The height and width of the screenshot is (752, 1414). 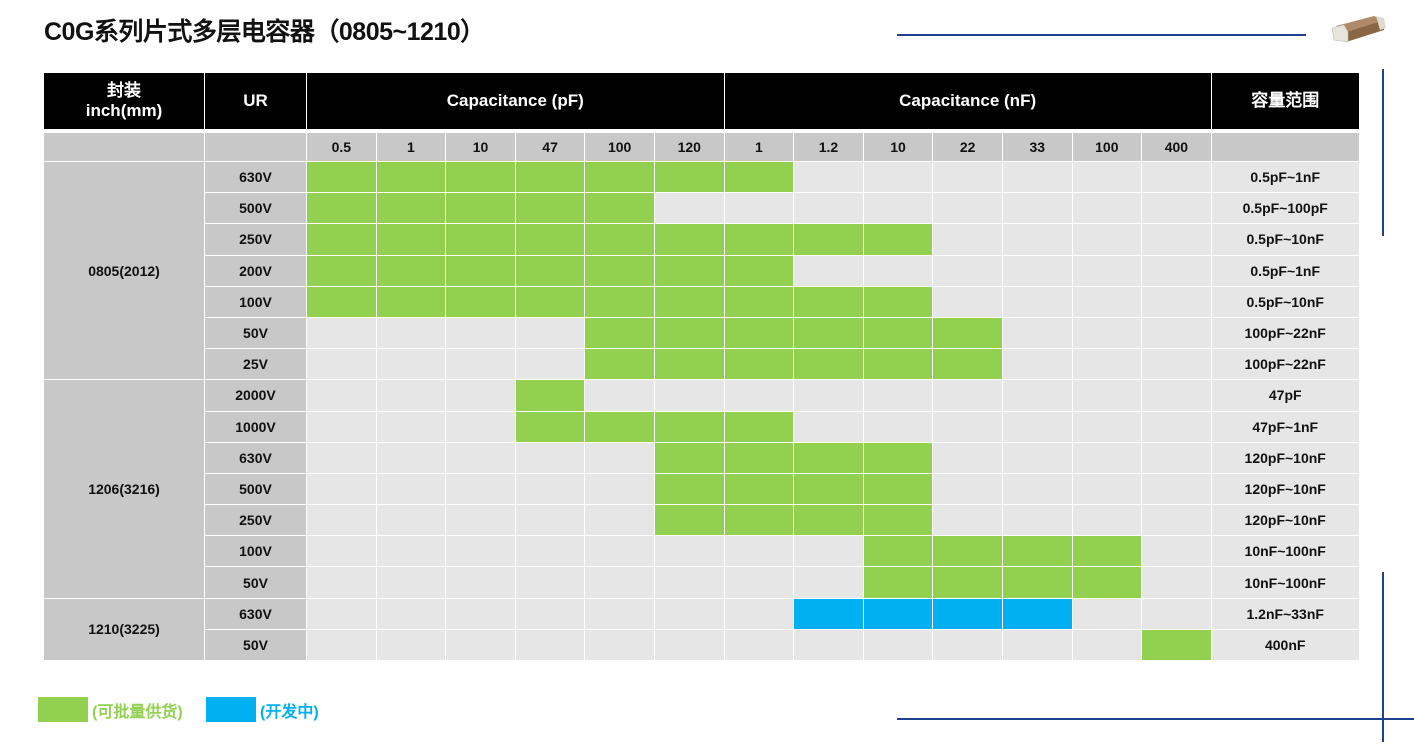 What do you see at coordinates (1285, 178) in the screenshot?
I see `range-label: 0.5pF~1nF` at bounding box center [1285, 178].